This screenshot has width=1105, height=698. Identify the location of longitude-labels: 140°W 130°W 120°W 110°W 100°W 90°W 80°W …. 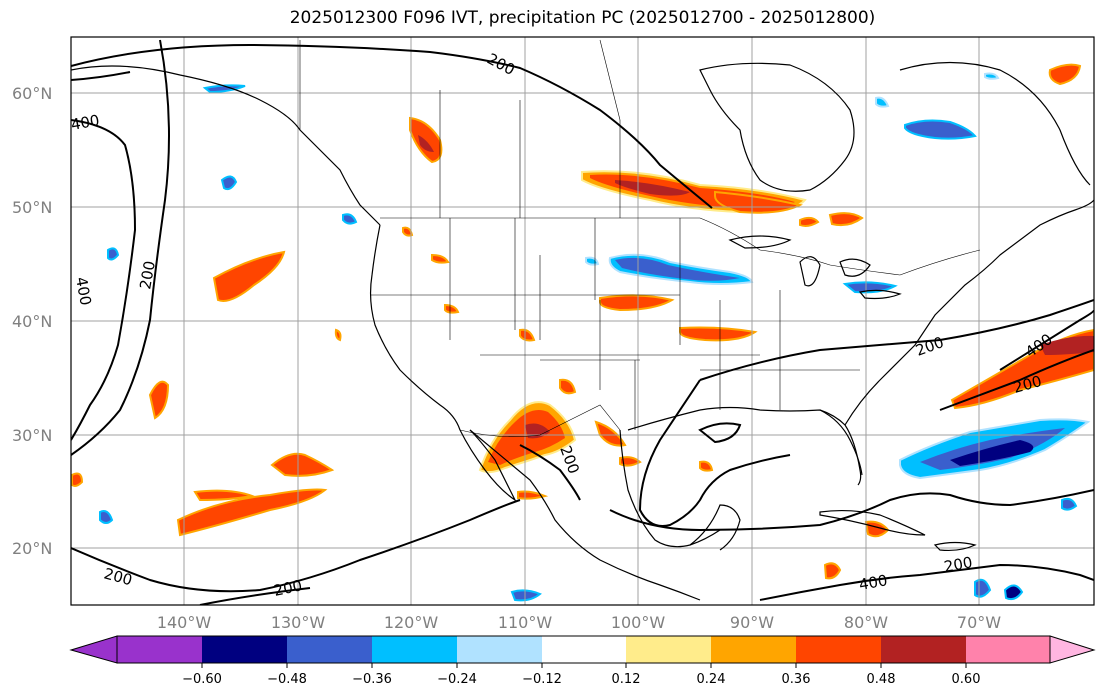
(579, 622).